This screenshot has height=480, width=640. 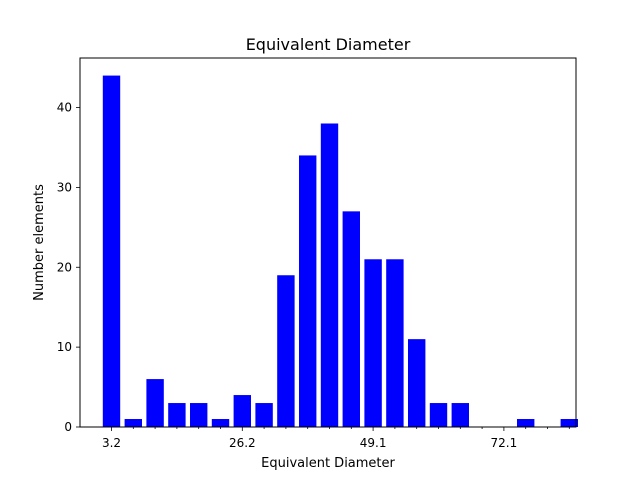 I want to click on x-axis-label: Equivalent Diameter, so click(x=328, y=463).